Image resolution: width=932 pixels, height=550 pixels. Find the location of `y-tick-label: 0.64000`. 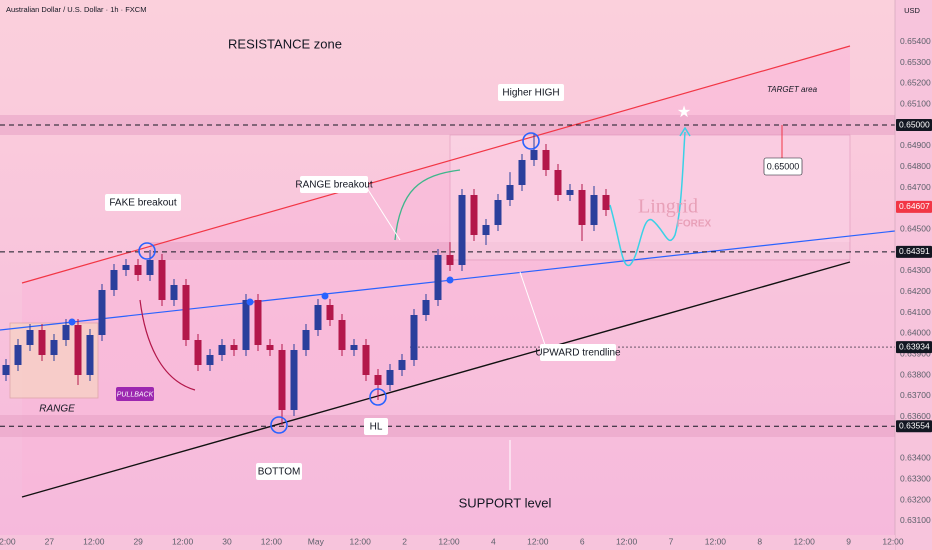

y-tick-label: 0.64000 is located at coordinates (915, 333).